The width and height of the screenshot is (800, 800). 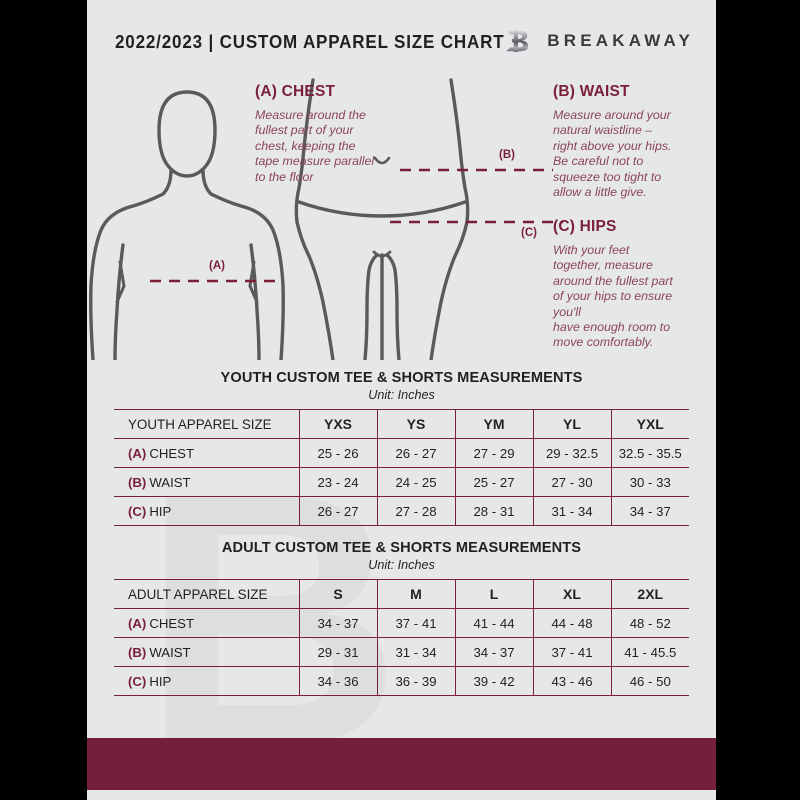 I want to click on measurement-cell: 29 - 31, so click(x=338, y=652).